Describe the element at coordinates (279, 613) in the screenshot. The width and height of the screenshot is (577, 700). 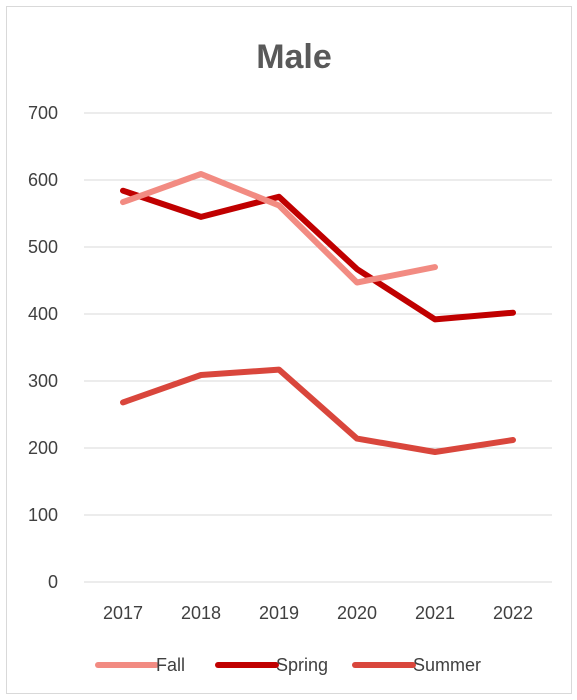
I see `x-tick-label: 2019` at that location.